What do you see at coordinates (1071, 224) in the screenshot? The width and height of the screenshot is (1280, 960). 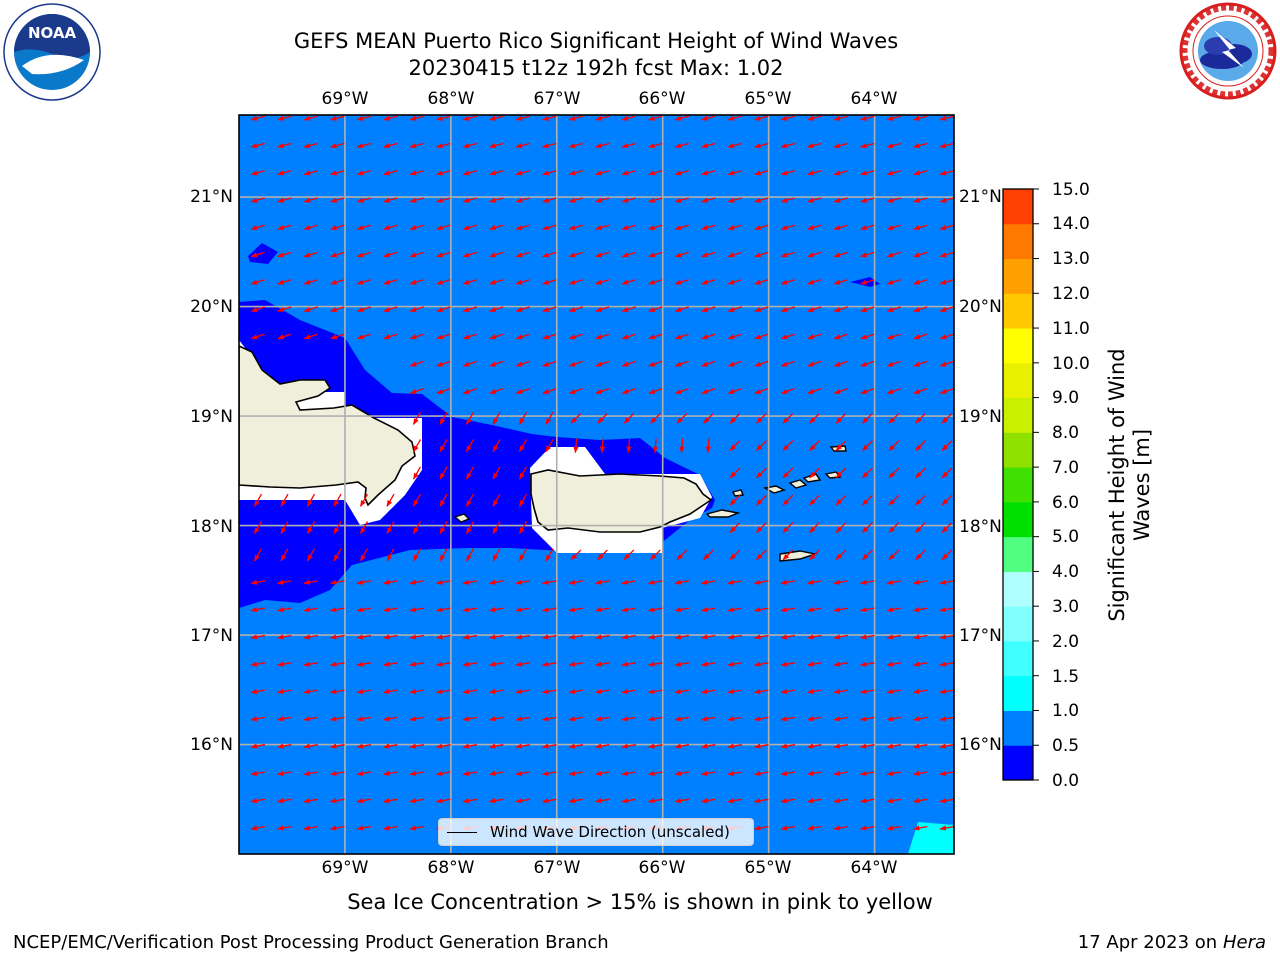 I see `colorbar-tick-label: 14.0` at bounding box center [1071, 224].